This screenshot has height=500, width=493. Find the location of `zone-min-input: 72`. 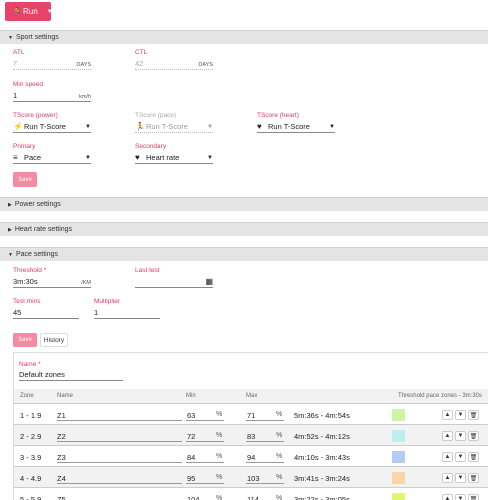

zone-min-input: 72 is located at coordinates (191, 436).